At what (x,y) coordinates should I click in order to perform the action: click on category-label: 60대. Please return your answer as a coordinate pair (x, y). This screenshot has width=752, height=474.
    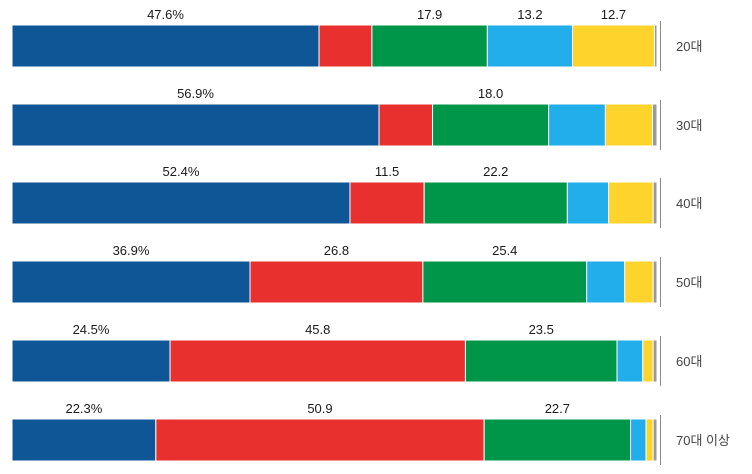
    Looking at the image, I should click on (689, 361).